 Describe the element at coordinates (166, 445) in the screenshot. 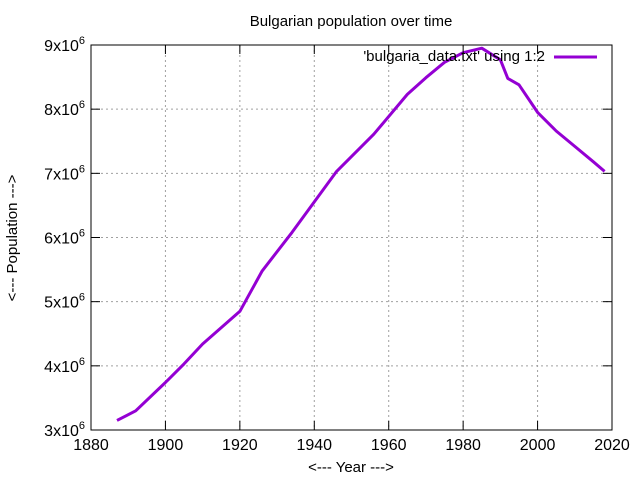

I see `x-tick-label: 1900` at that location.